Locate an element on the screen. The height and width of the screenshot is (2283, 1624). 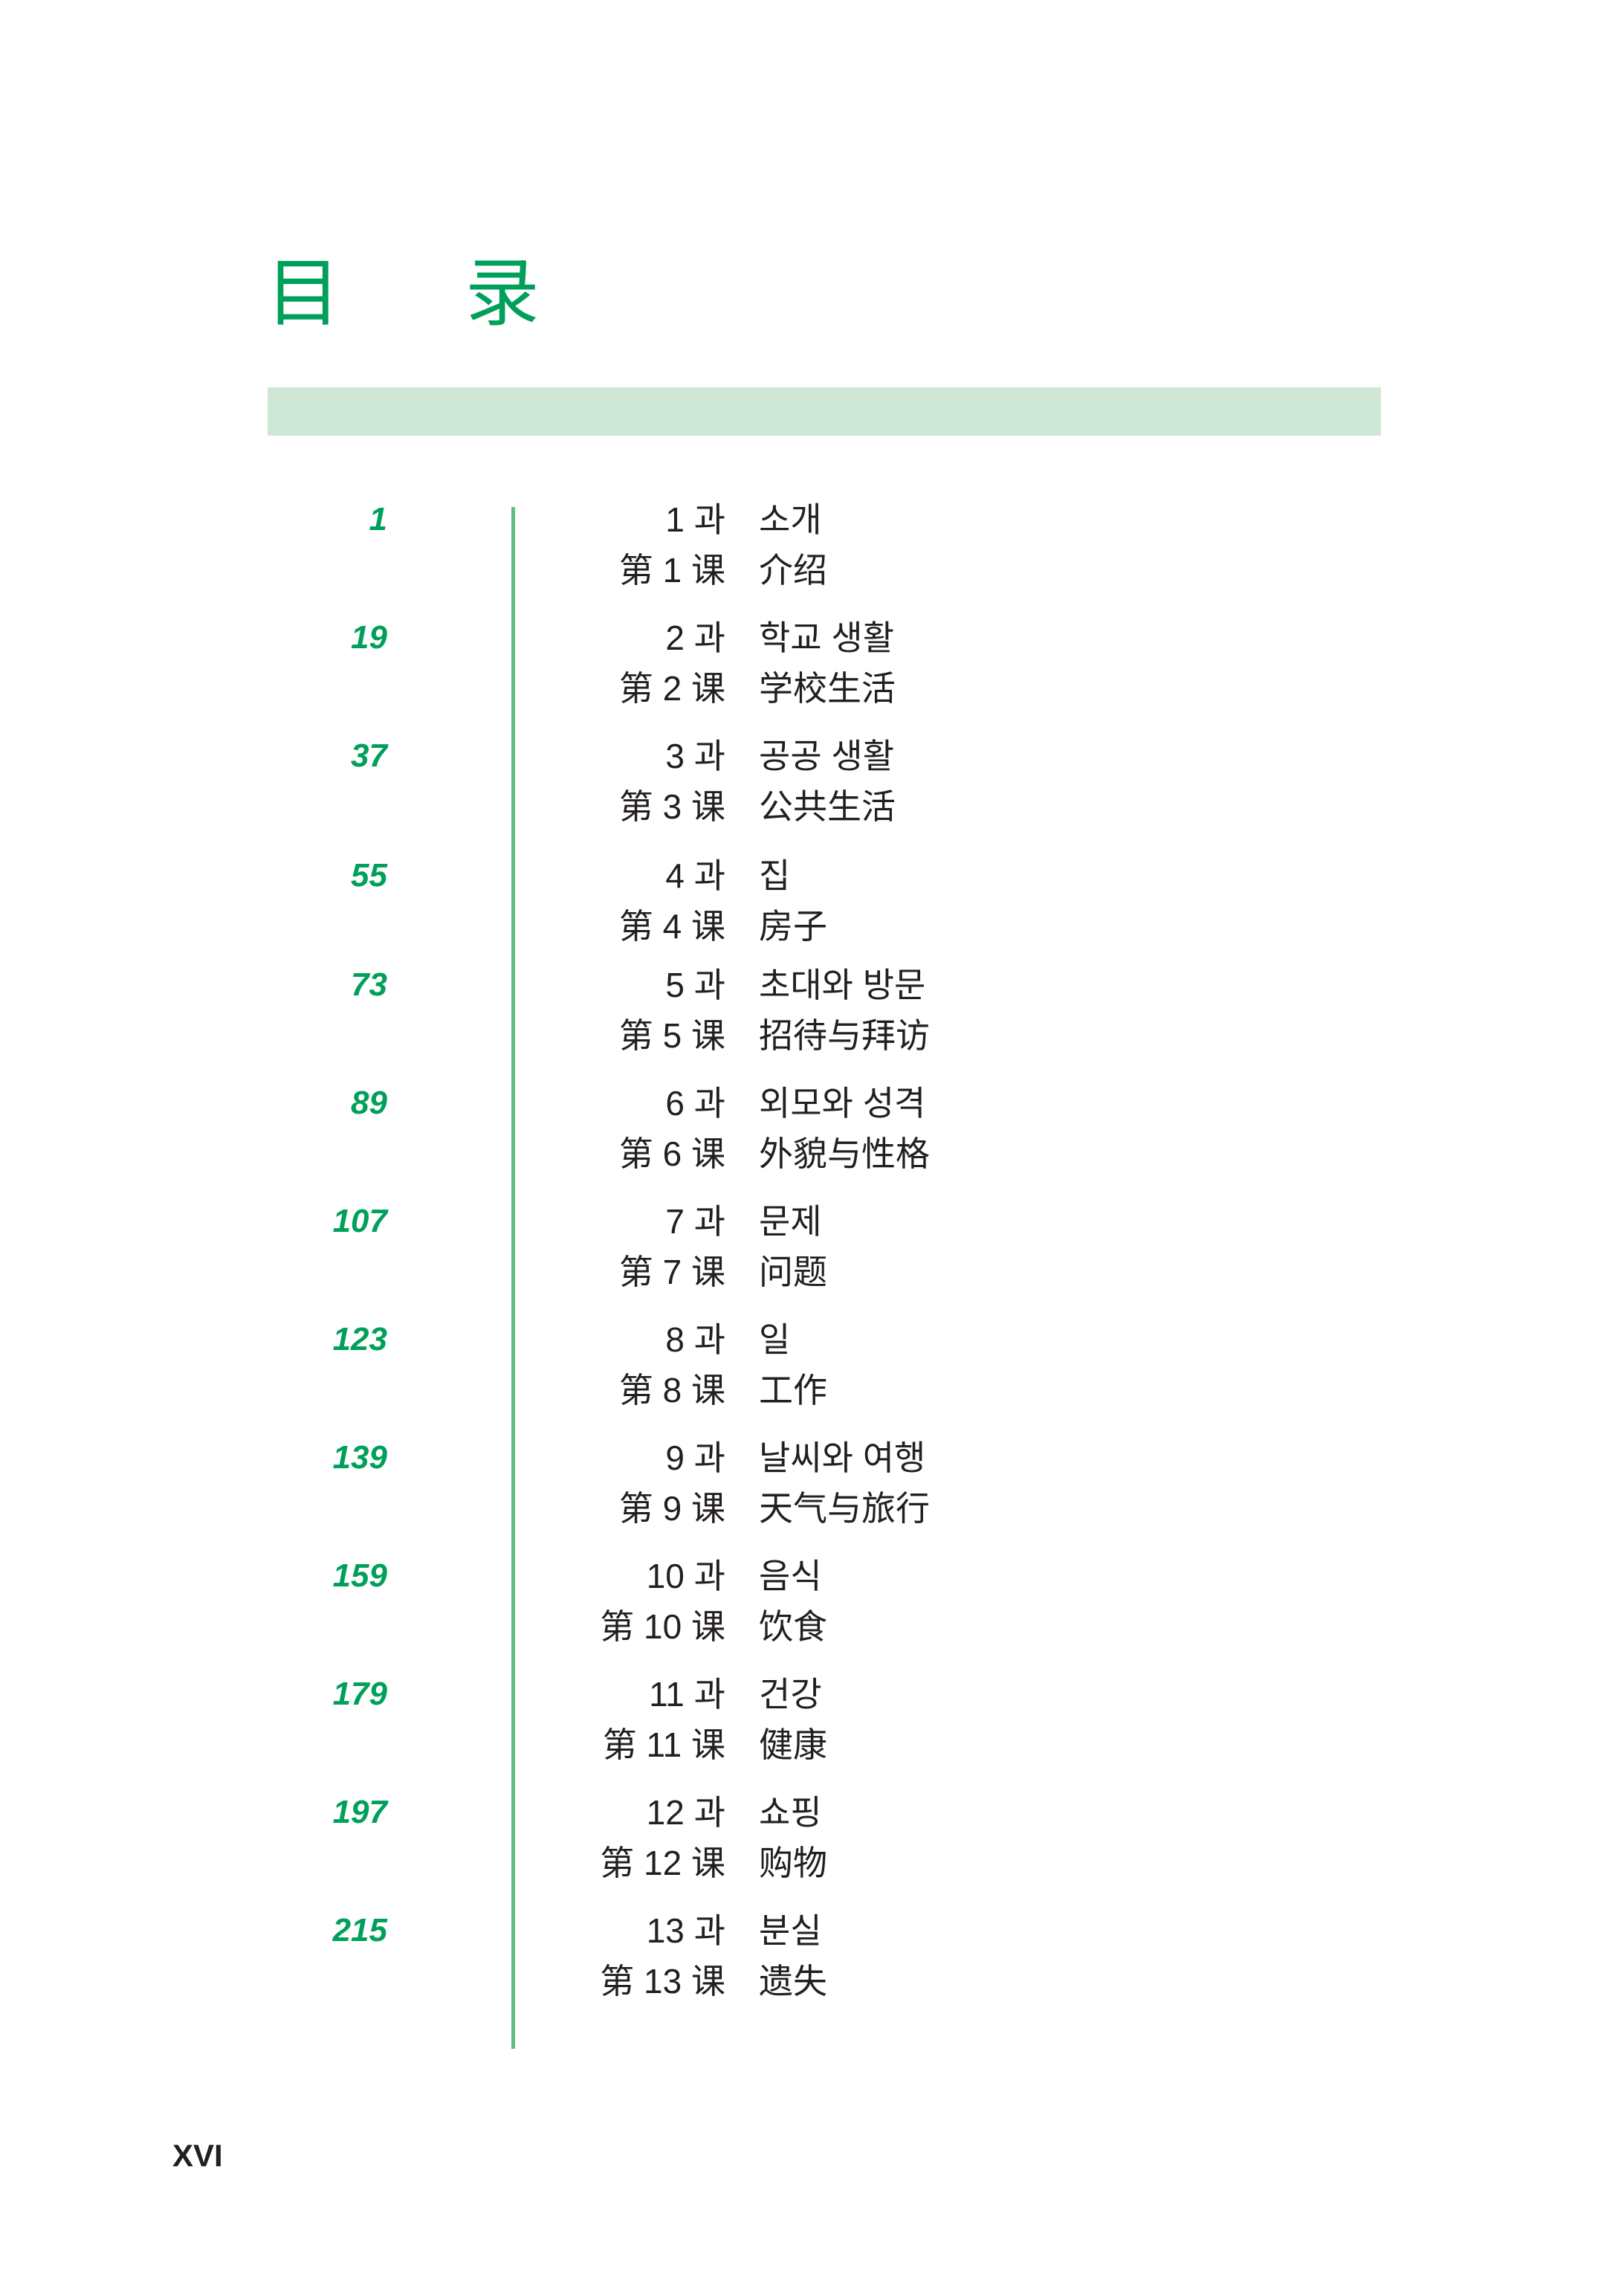
toc-entry: 123 8 과 일 第 8 课工作 is located at coordinates (812, 1382).